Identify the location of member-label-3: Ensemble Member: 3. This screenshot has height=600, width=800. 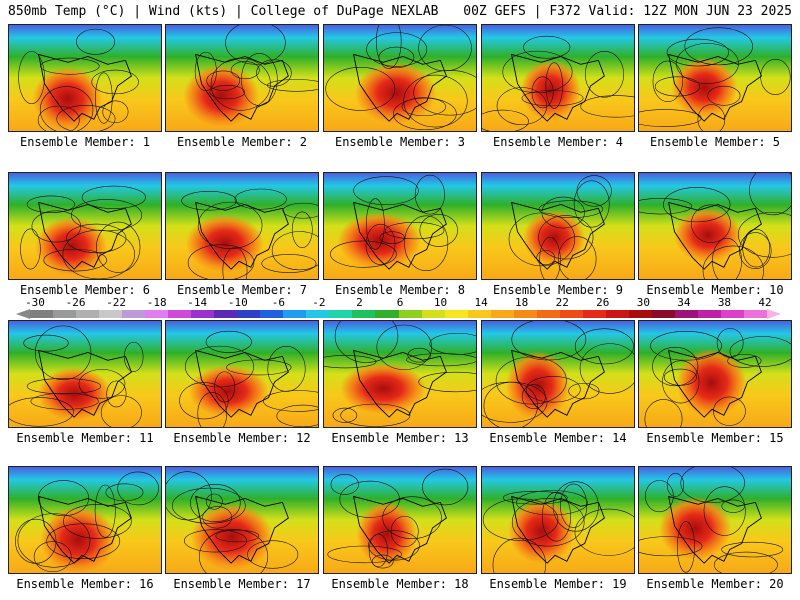
(400, 142).